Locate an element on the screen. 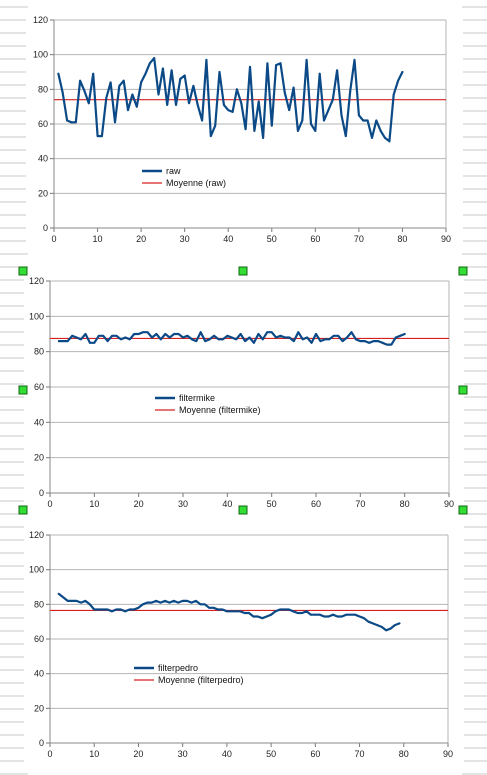 The width and height of the screenshot is (487, 775). x-tick-label: 50 is located at coordinates (271, 754).